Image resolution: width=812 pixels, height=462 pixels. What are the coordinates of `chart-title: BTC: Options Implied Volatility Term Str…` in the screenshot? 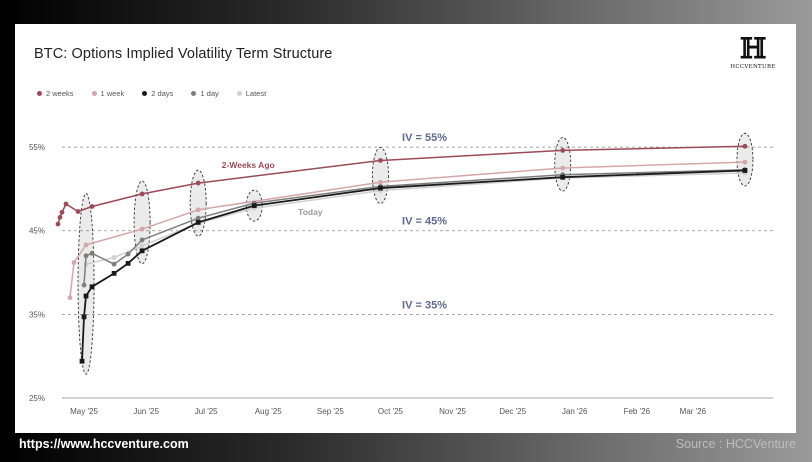 It's located at (183, 54).